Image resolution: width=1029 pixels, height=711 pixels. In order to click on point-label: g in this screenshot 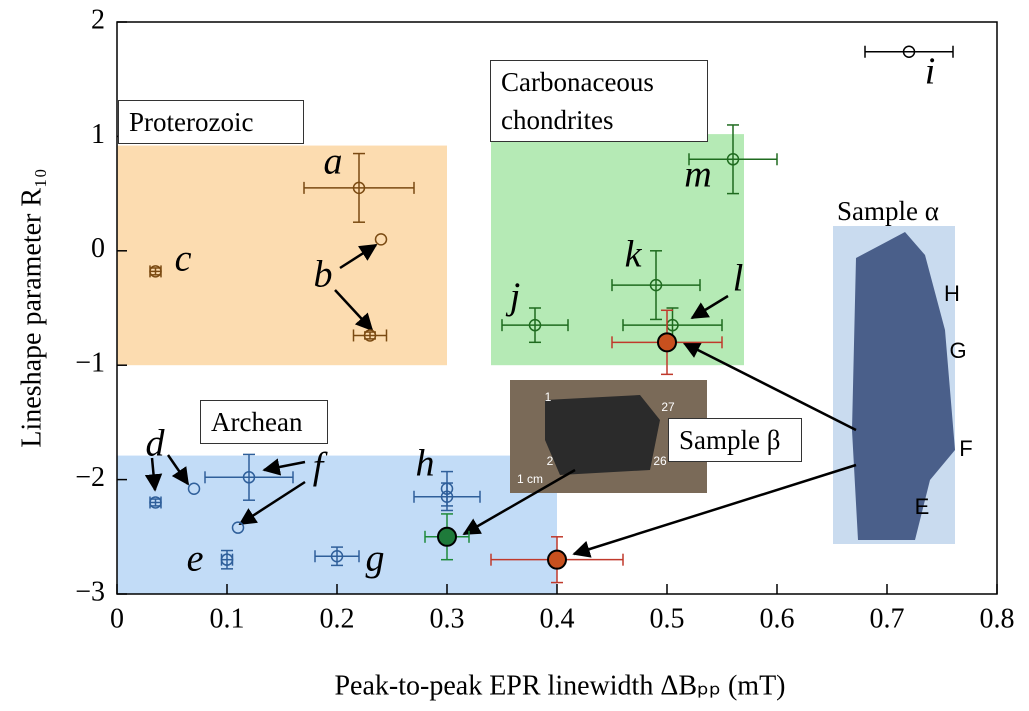, I will do `click(375, 559)`.